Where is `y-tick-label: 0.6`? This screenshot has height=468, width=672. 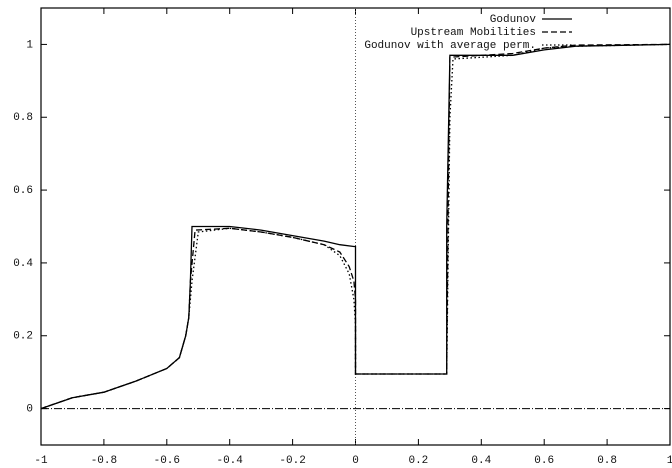 y-tick-label: 0.6 is located at coordinates (23, 191).